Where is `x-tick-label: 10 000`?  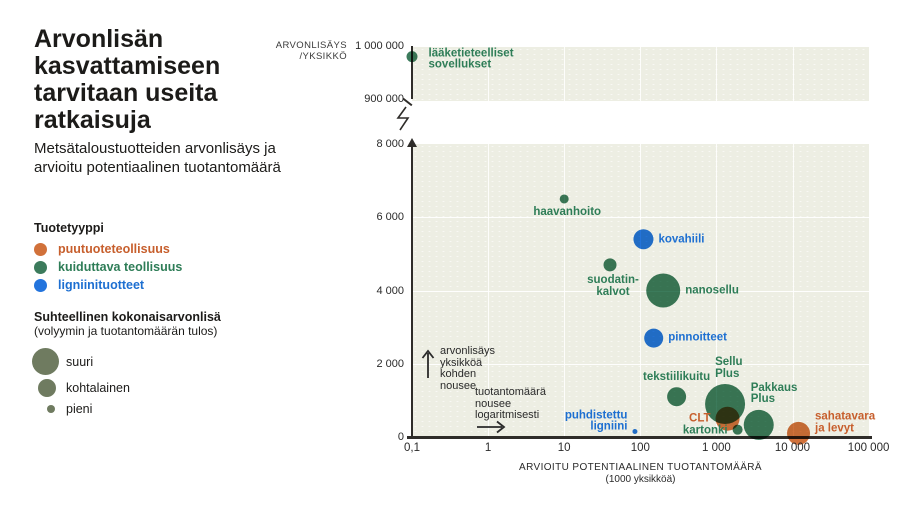 x-tick-label: 10 000 is located at coordinates (792, 448).